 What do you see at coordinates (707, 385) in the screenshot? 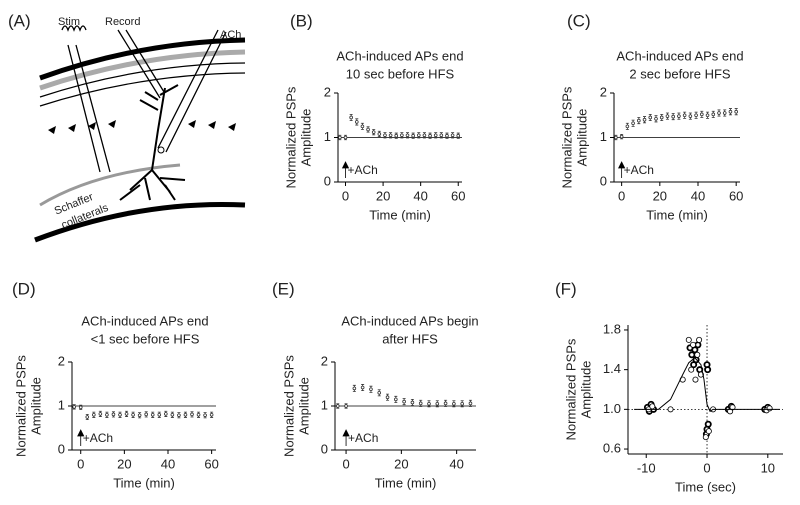
I see `fit-curve` at bounding box center [707, 385].